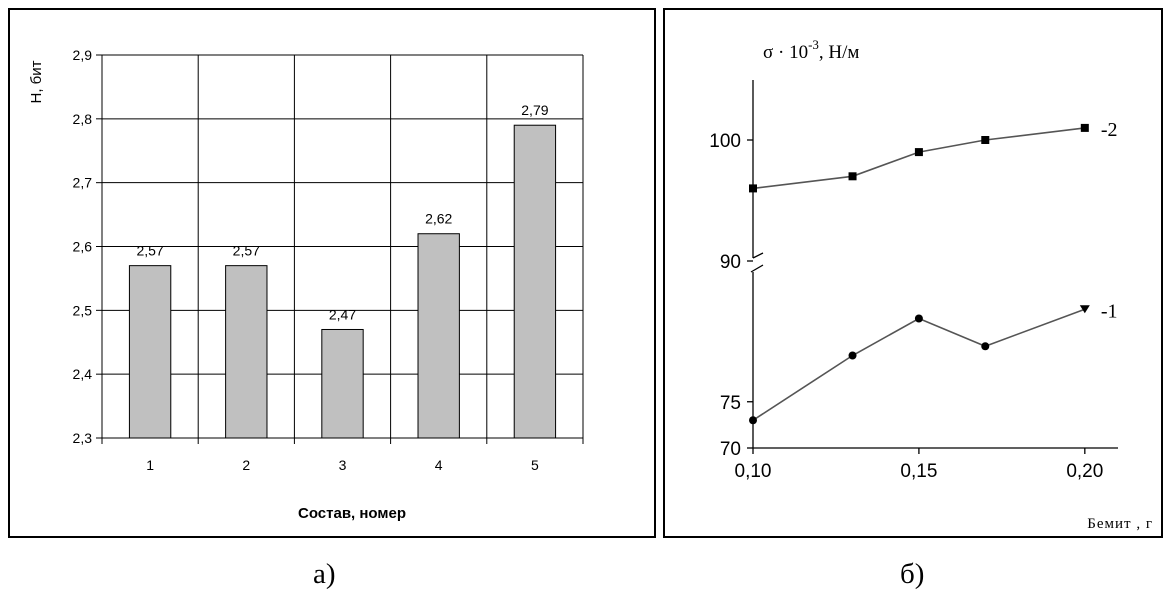 The width and height of the screenshot is (1173, 599). Describe the element at coordinates (83, 310) in the screenshot. I see `y-tick-label: 2,5` at that location.